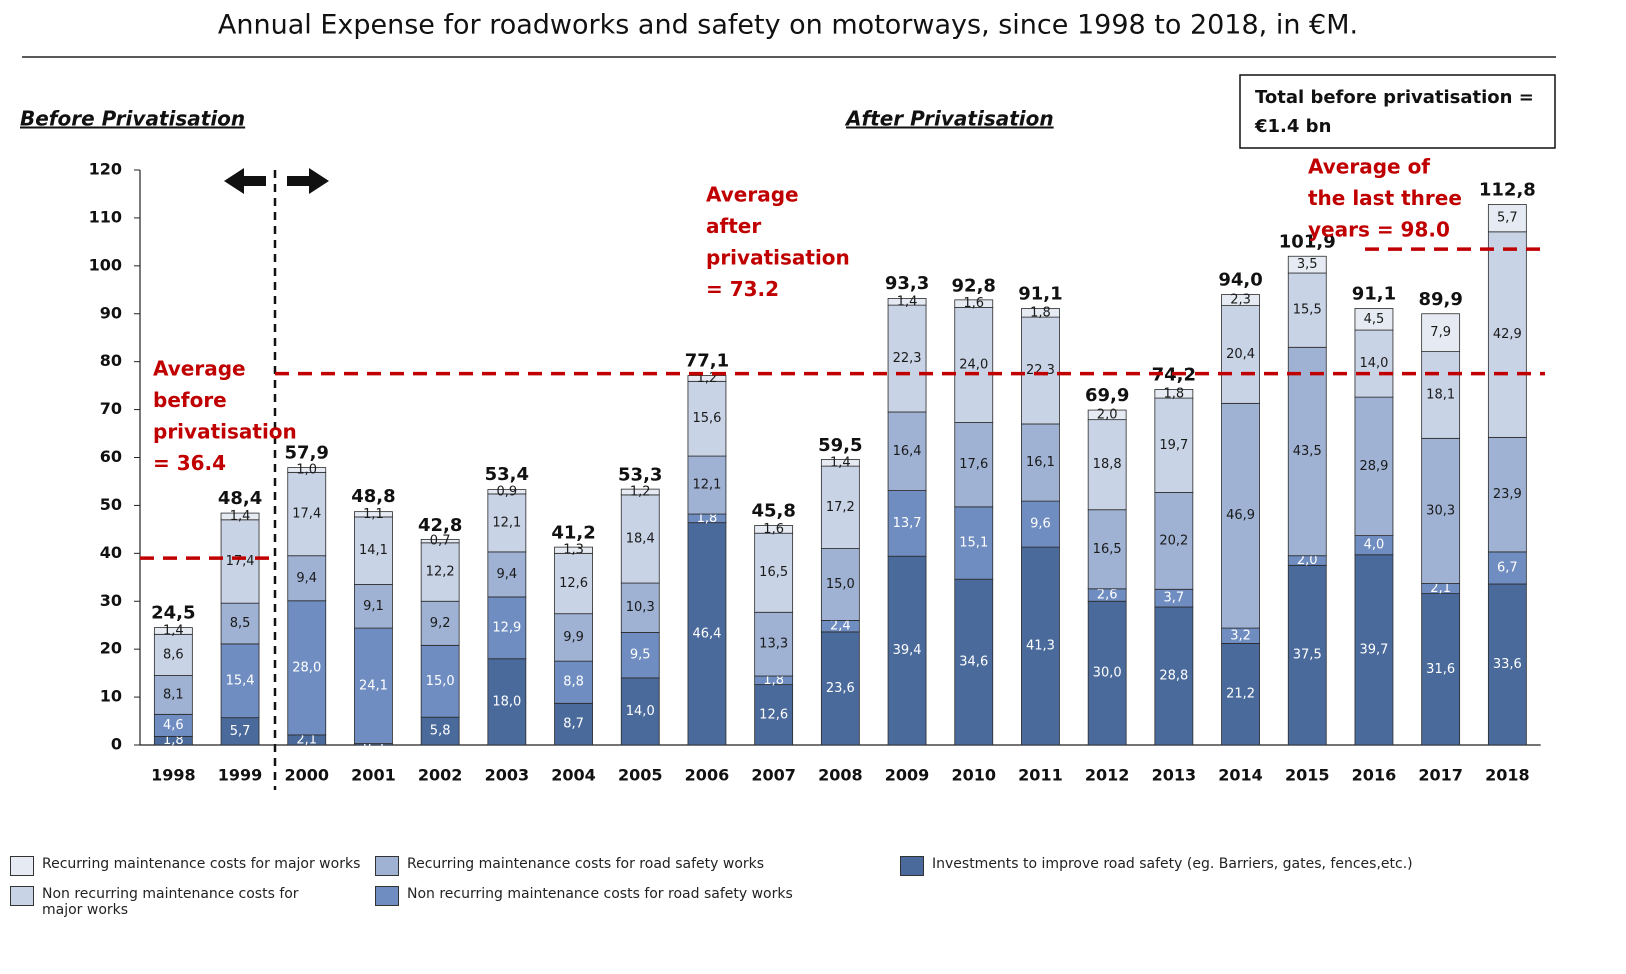 The height and width of the screenshot is (974, 1626). What do you see at coordinates (306, 739) in the screenshot?
I see `segment-label: 2,1` at bounding box center [306, 739].